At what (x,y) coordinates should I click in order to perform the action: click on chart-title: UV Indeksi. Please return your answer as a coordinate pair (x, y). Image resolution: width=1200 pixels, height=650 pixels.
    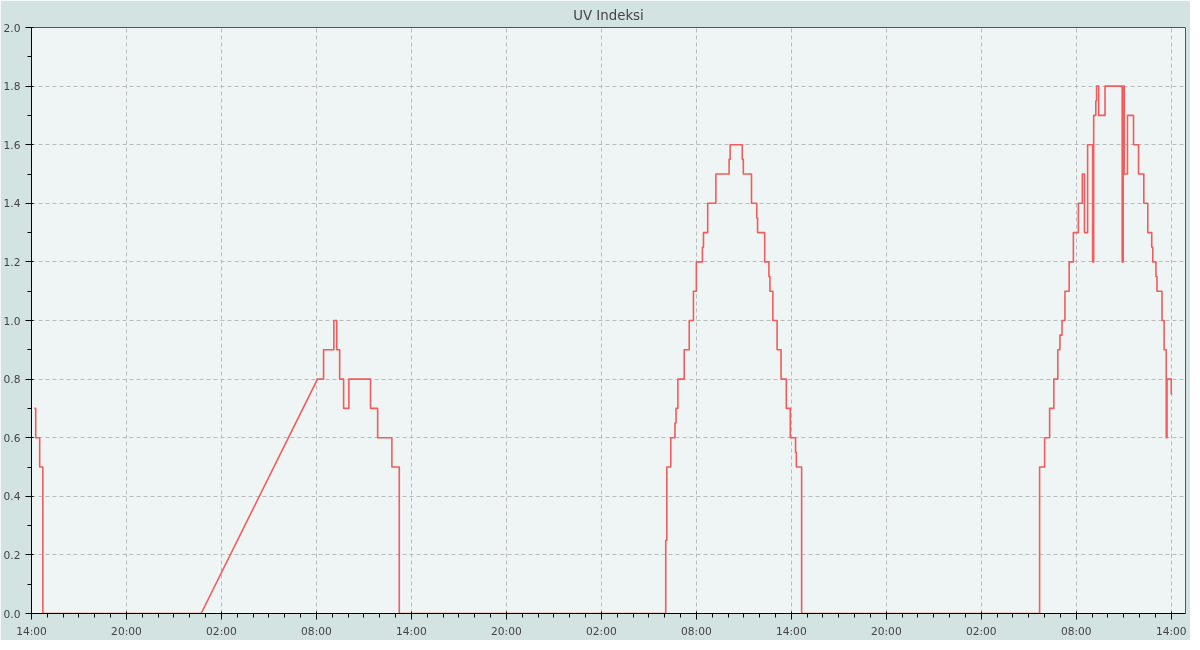
    Looking at the image, I should click on (608, 15).